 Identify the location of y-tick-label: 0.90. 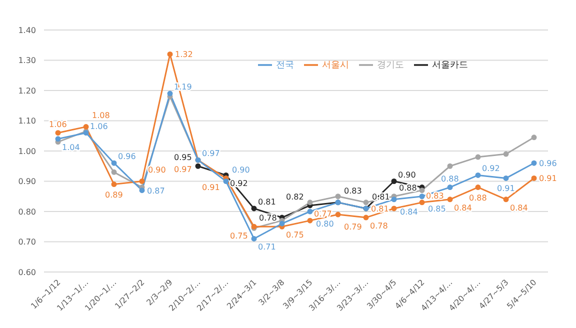
(27, 181).